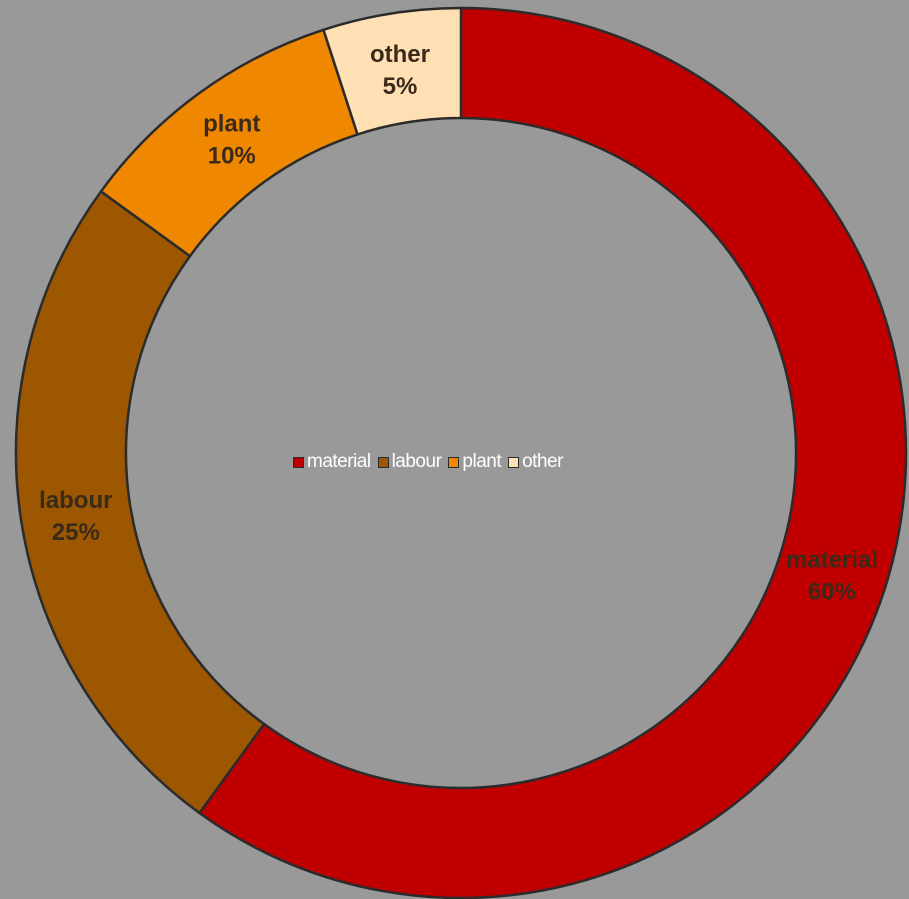  What do you see at coordinates (76, 532) in the screenshot?
I see `slice-value-labour: 25%` at bounding box center [76, 532].